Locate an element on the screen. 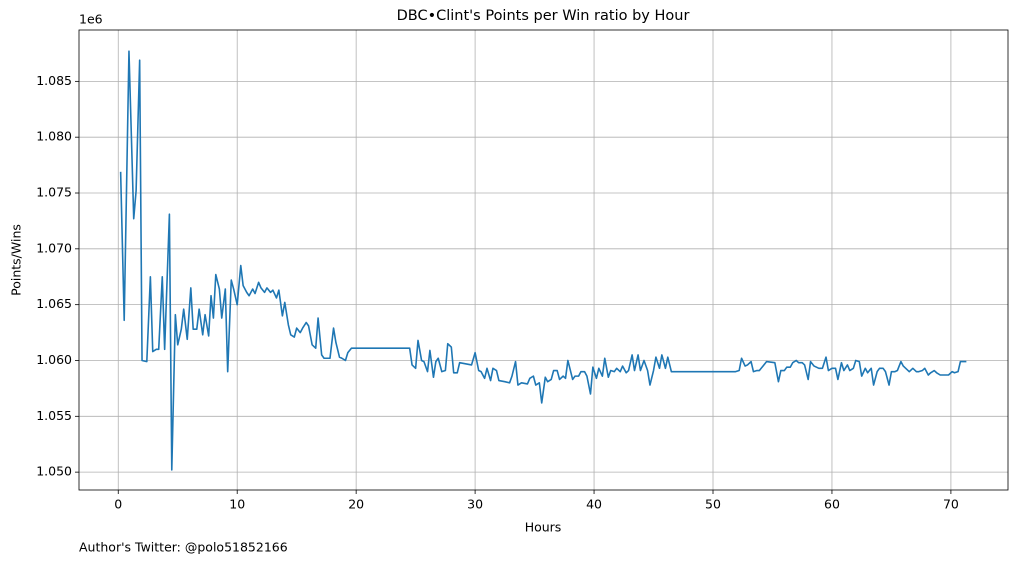 The image size is (1019, 562). x-tick-label: 10 is located at coordinates (237, 504).